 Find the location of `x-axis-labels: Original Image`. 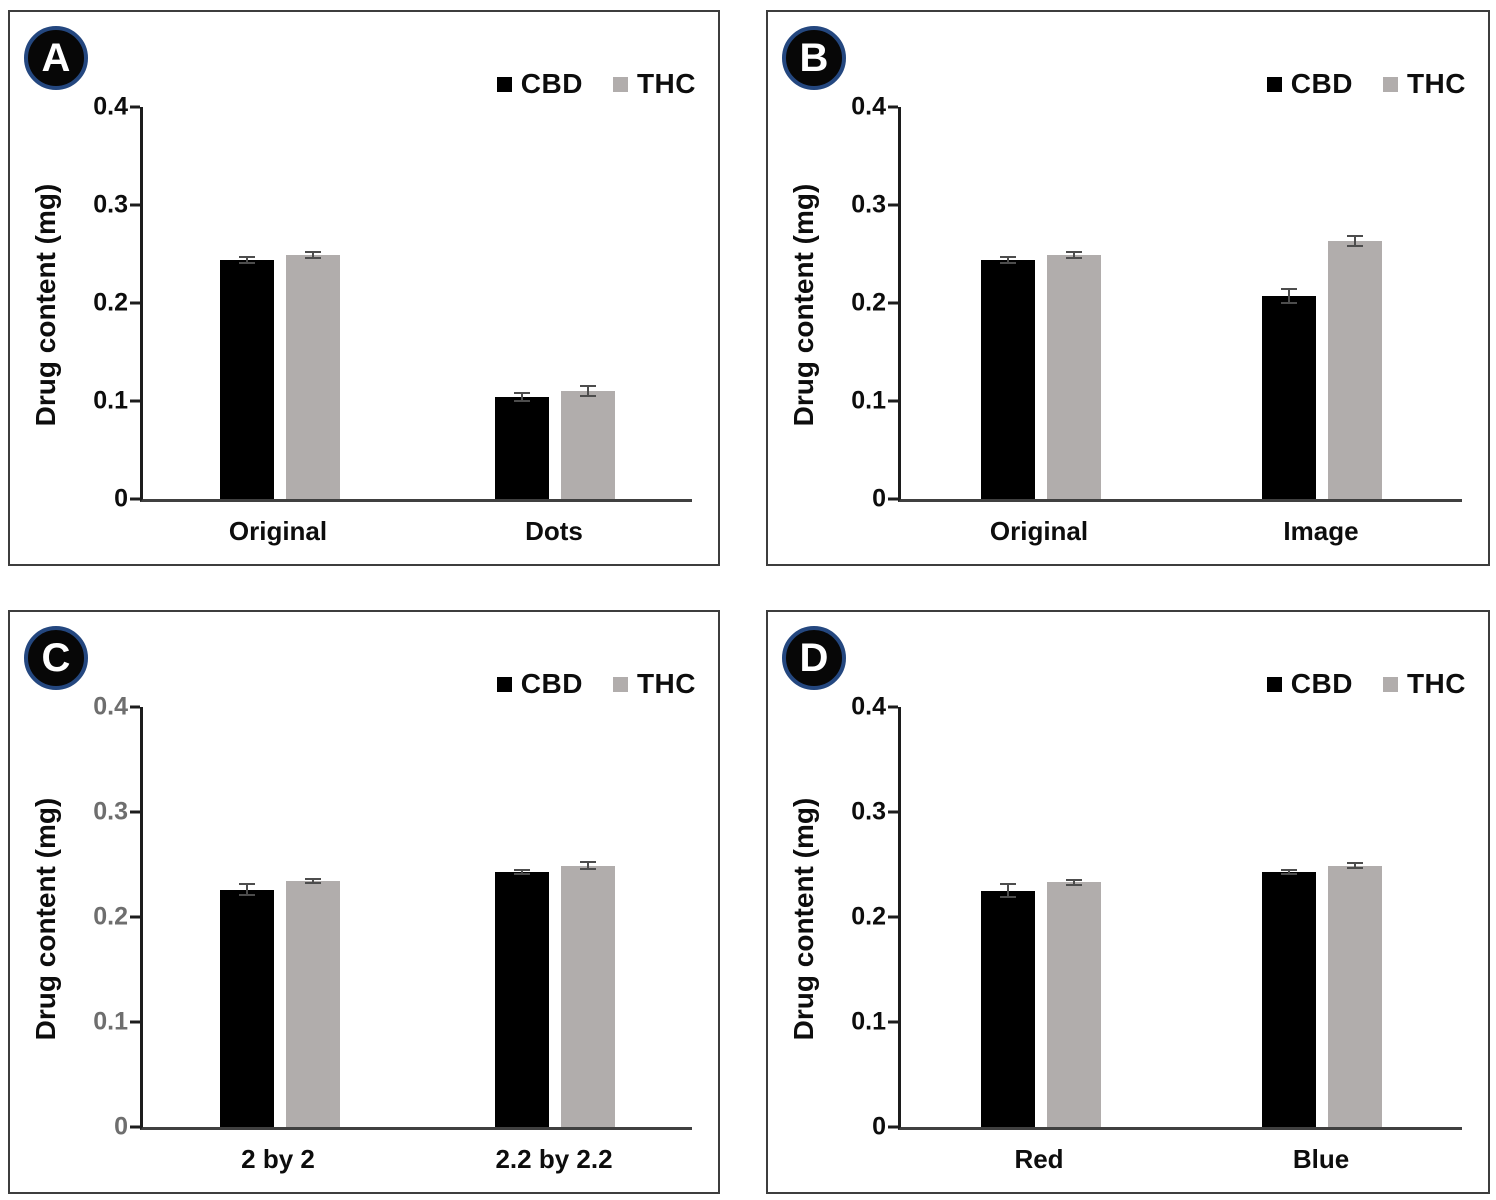

x-axis-labels: Original Image is located at coordinates (1180, 531).